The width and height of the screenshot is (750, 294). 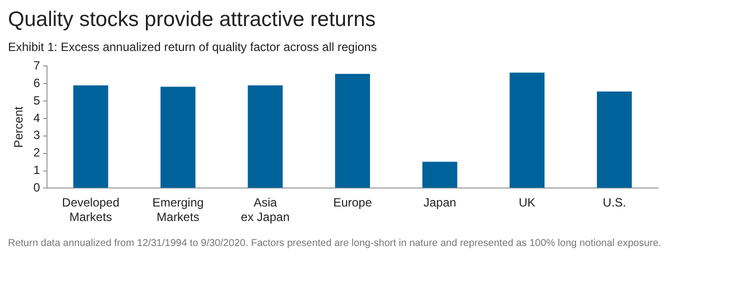 I want to click on text: Return data annualized from 12/31/1994 to 9/30/2020. Factors presented are long-short in nature and represented as 100% long notional exposure., so click(x=335, y=244).